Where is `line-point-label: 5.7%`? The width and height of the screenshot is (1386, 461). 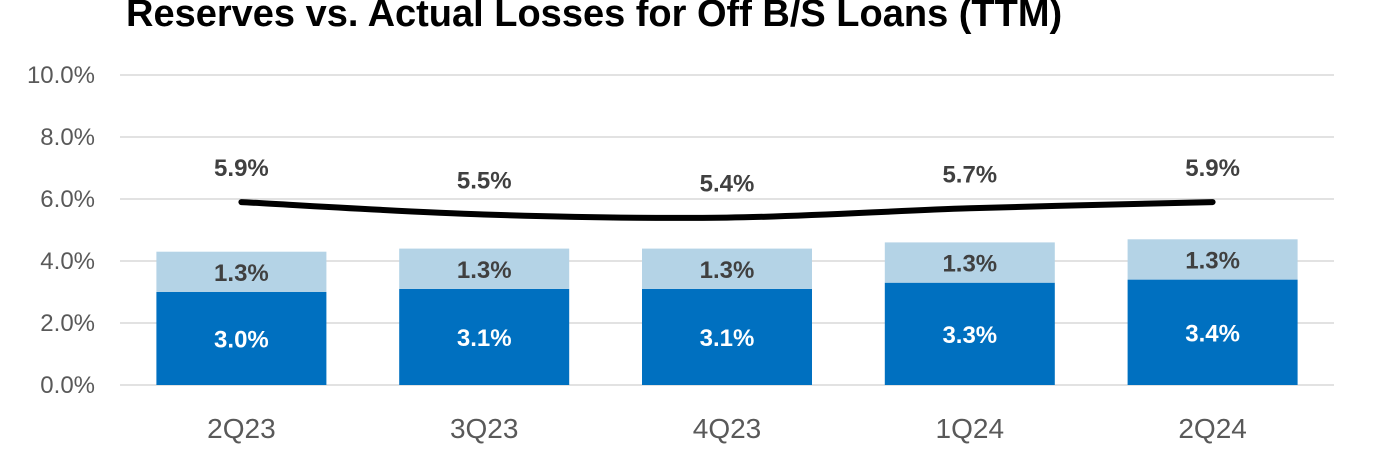 line-point-label: 5.7% is located at coordinates (969, 174).